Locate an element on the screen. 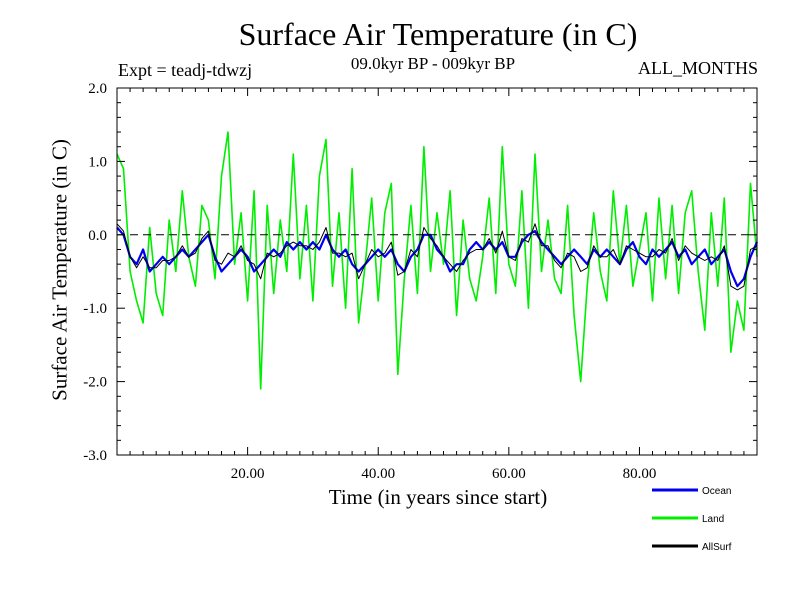 This screenshot has height=600, width=800. series-allsurf-line is located at coordinates (437, 257).